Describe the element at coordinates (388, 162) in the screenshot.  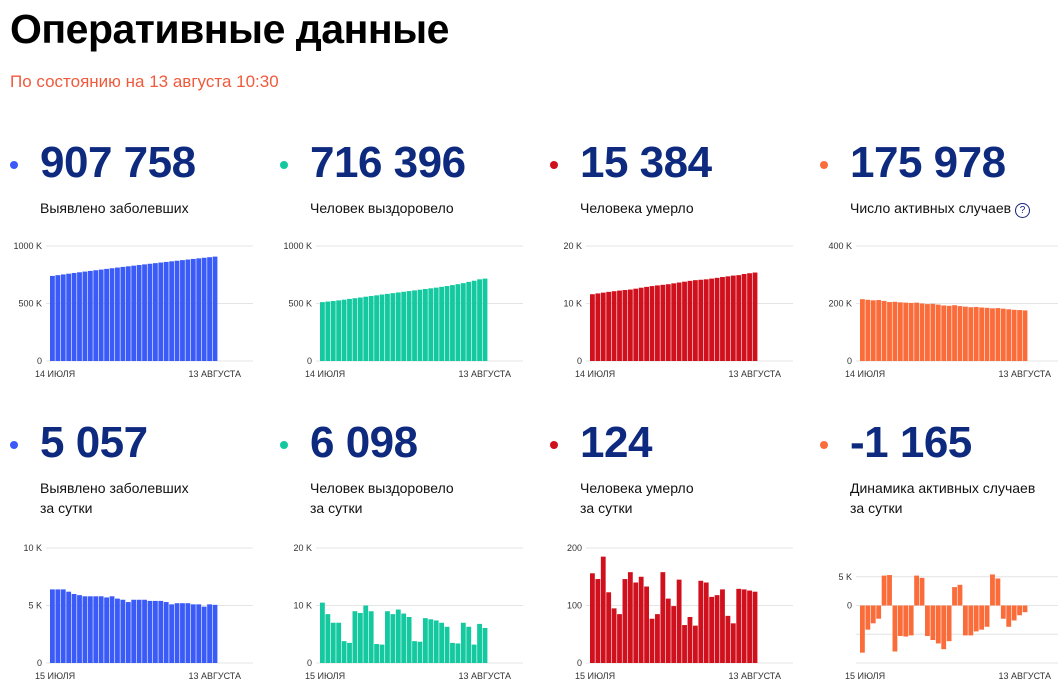
I see `stat-value: 716 396` at that location.